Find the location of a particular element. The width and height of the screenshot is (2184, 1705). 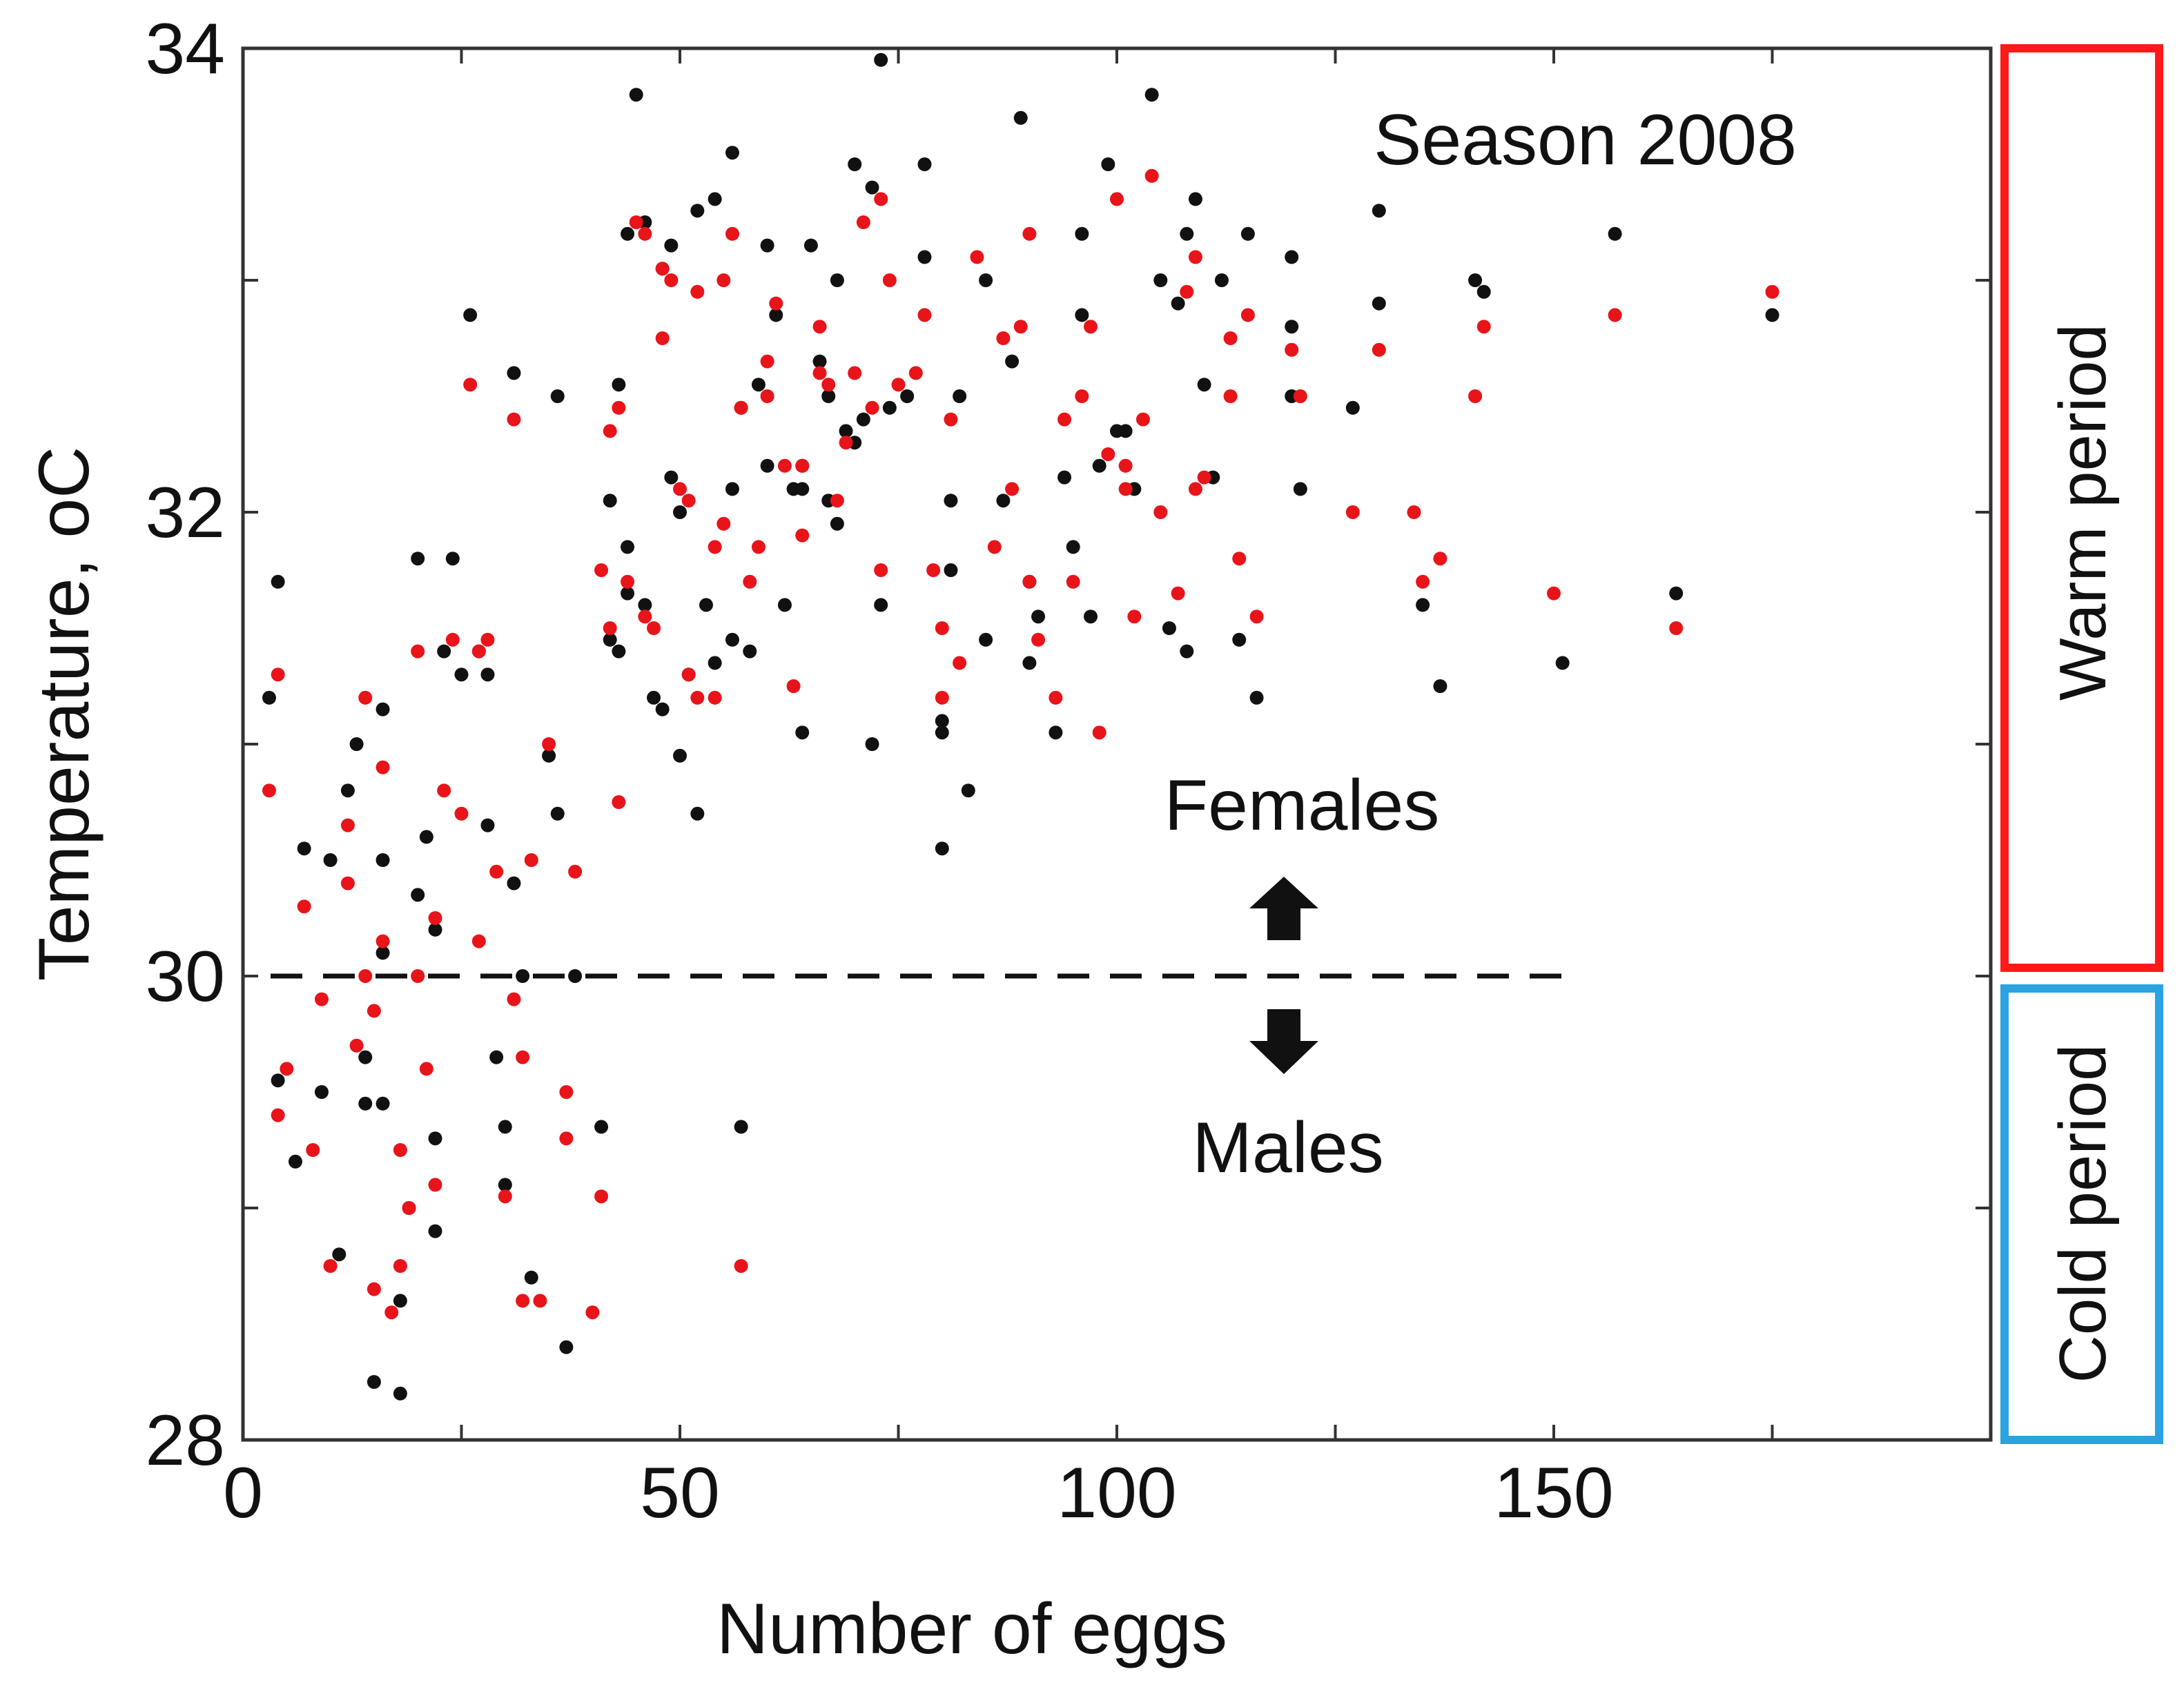

x-tick-labels: 0 50 100 150 is located at coordinates (918, 1493).